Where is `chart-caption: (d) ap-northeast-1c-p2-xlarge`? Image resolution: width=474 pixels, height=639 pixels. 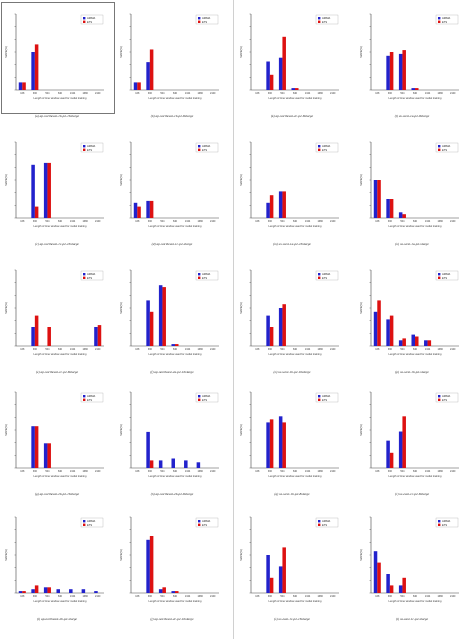 chart-caption: (d) ap-northeast-1c-p2-xlarge is located at coordinates (172, 244).